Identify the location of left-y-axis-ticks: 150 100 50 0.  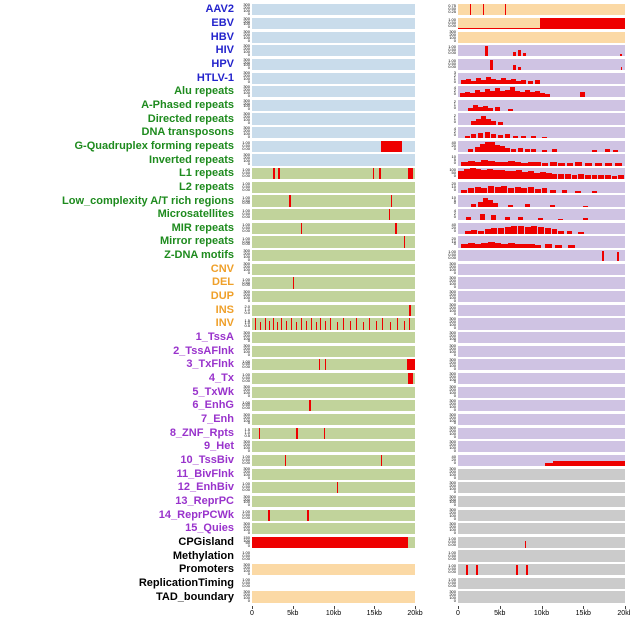
(246, 541).